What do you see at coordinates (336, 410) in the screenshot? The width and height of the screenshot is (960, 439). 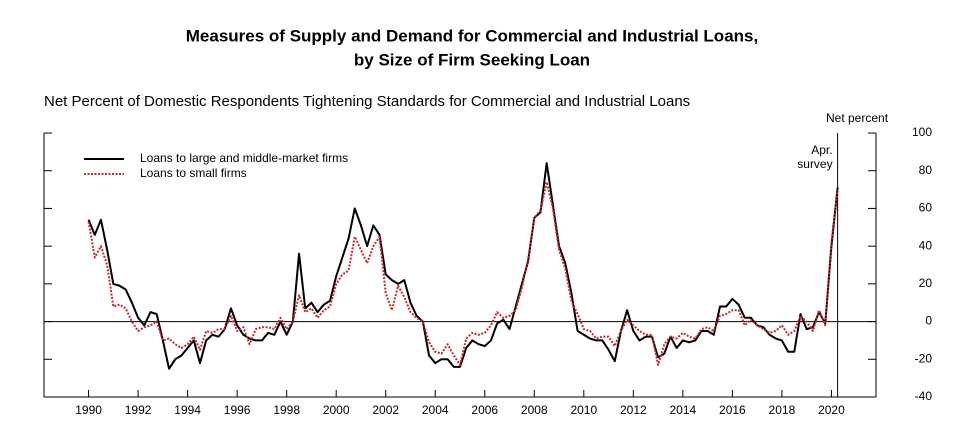 I see `x-tick-label: 2000` at bounding box center [336, 410].